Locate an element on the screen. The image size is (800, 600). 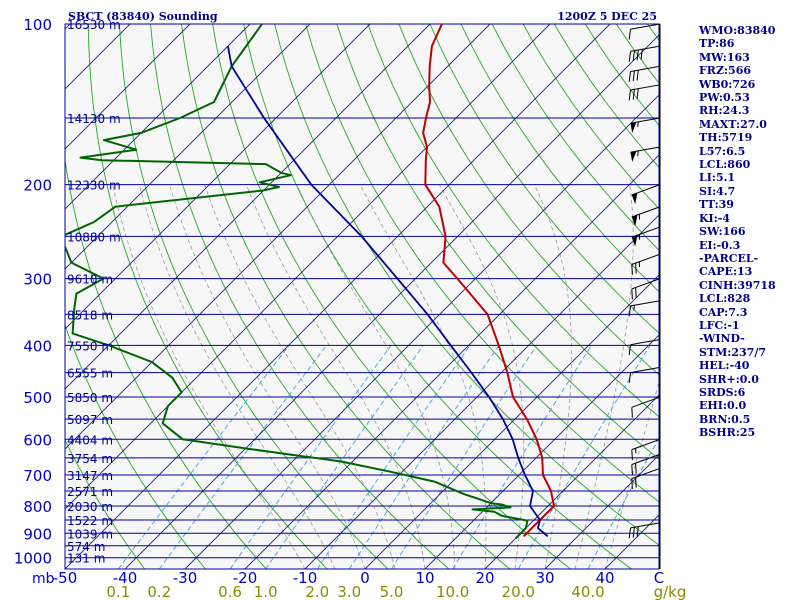
station-title: SBCT (83840) Sounding is located at coordinates (143, 16).